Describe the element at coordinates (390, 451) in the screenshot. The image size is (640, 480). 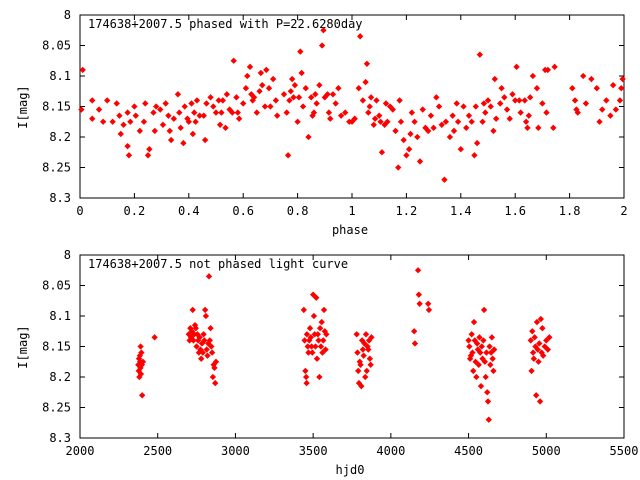
I see `x-tick-label: 4000` at that location.